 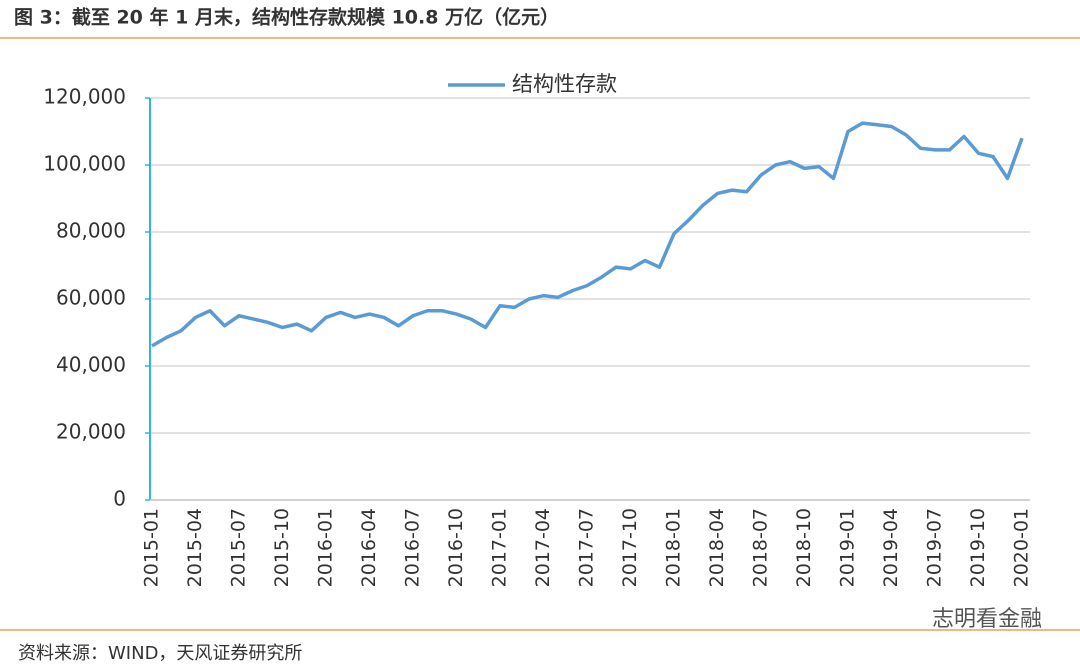 I want to click on x-tick-label: 2019-01, so click(x=848, y=547).